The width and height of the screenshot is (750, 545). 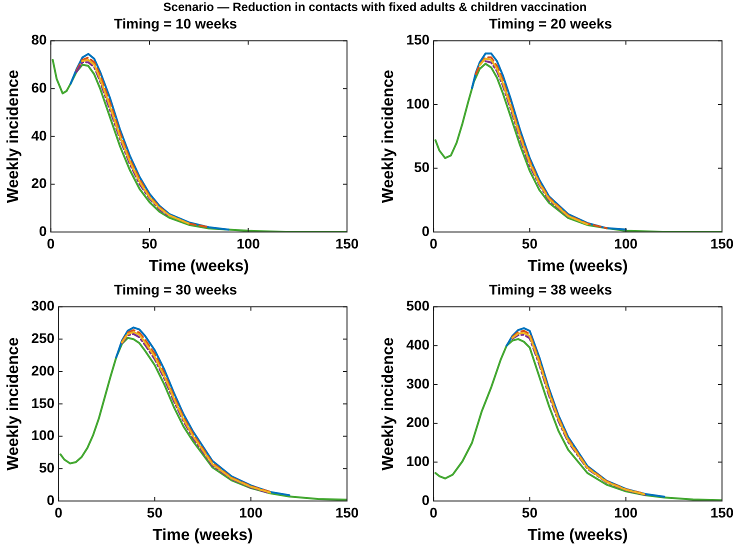 I want to click on chart-title: Timing = 10 weeks, so click(x=176, y=23).